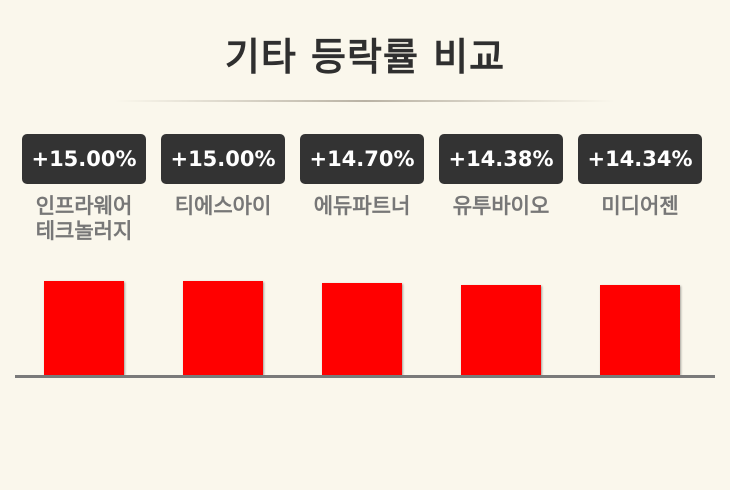 The image size is (730, 490). What do you see at coordinates (84, 218) in the screenshot?
I see `category-label-0: 인프라웨어 테크놀러지` at bounding box center [84, 218].